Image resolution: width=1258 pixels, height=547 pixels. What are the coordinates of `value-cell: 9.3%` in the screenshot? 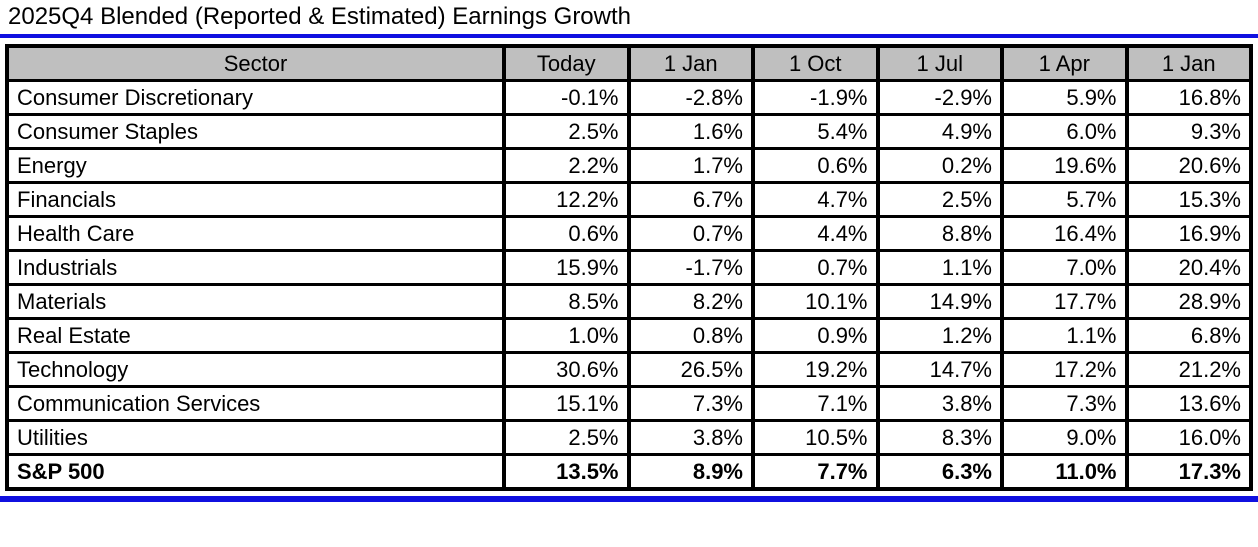 It's located at (1188, 131).